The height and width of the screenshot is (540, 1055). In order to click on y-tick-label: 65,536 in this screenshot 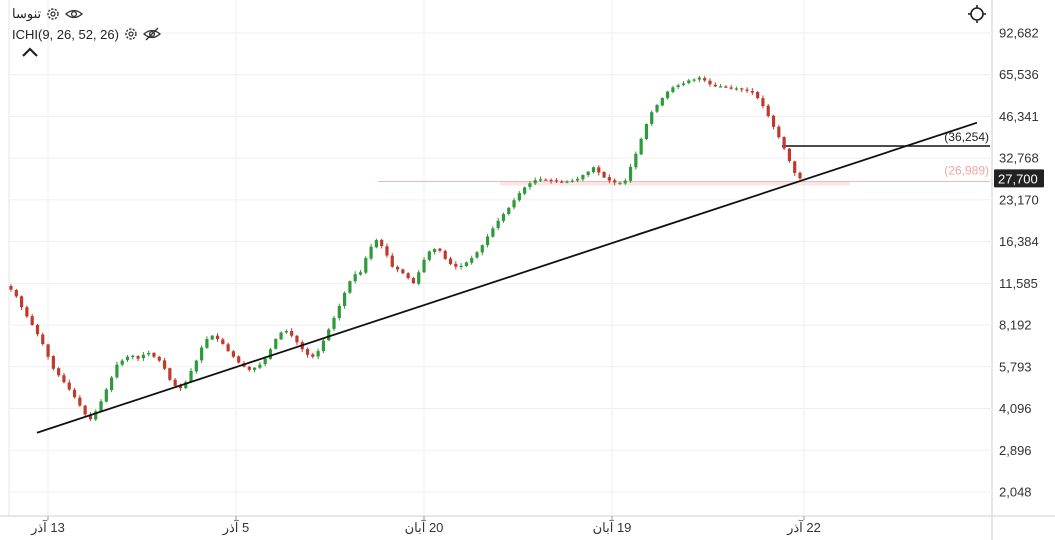, I will do `click(1019, 74)`.